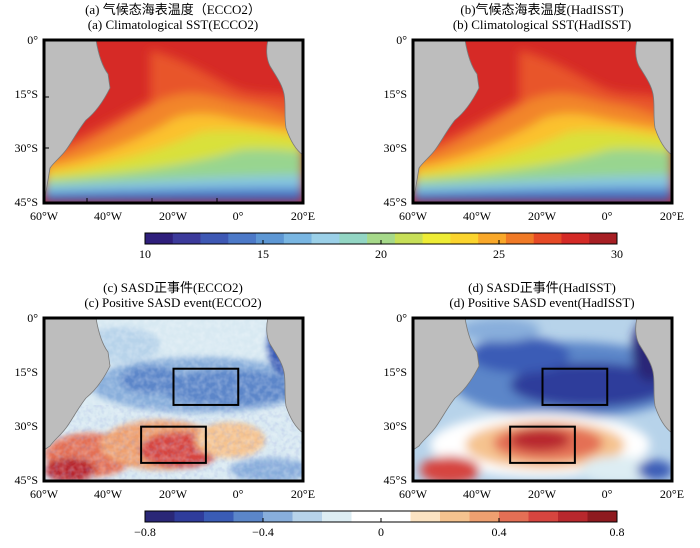 The height and width of the screenshot is (548, 700). I want to click on panel-a-title-cn: (a) 气候态海表温度（ECCO2）, so click(173, 9).